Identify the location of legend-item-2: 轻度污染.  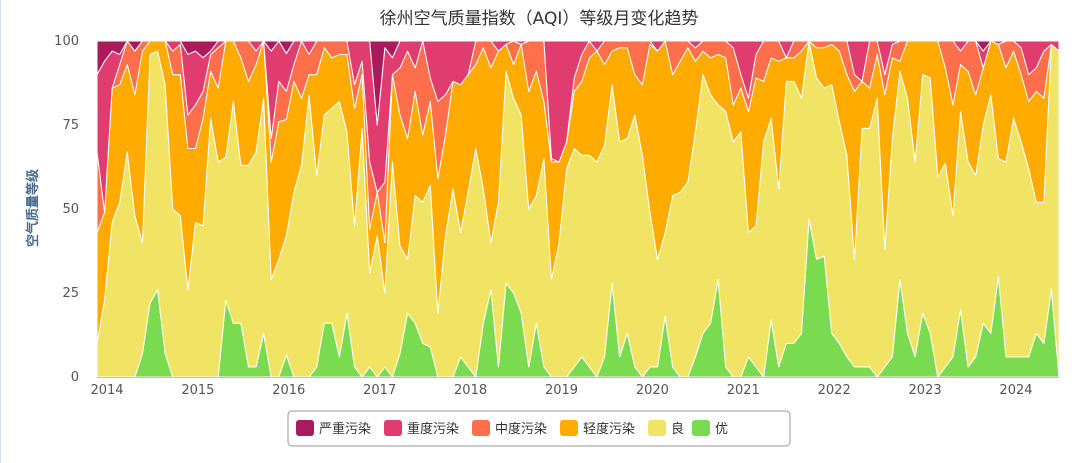
(597, 428).